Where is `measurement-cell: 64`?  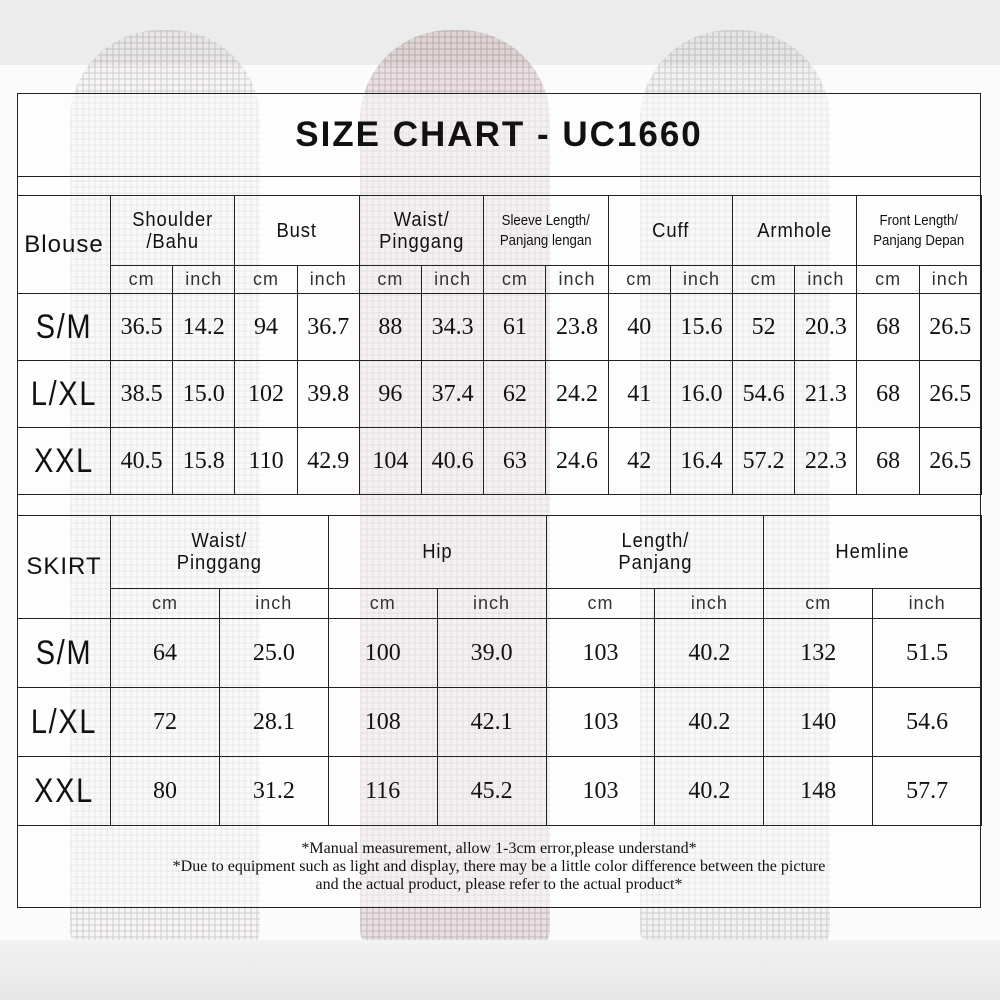 measurement-cell: 64 is located at coordinates (165, 653).